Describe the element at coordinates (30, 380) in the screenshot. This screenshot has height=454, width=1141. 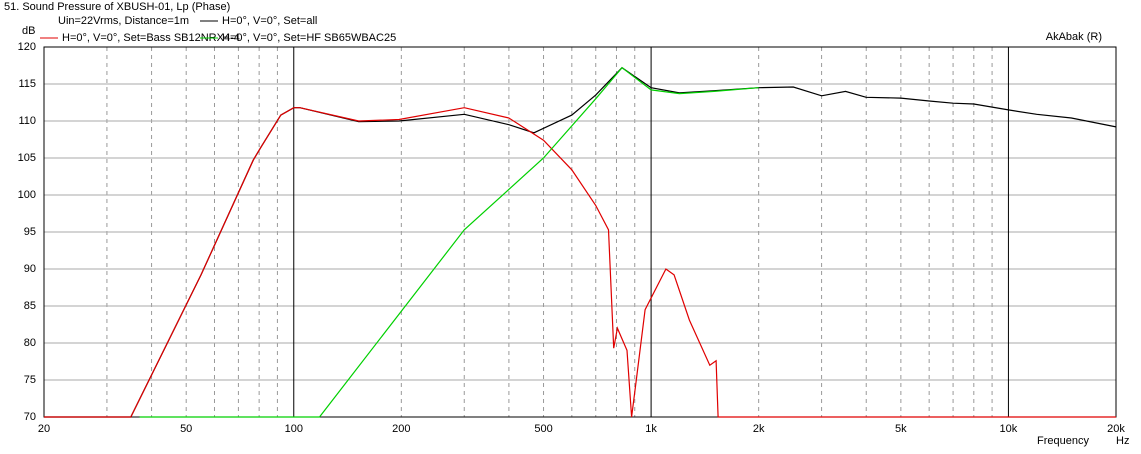
I see `y-tick-label: 75` at that location.